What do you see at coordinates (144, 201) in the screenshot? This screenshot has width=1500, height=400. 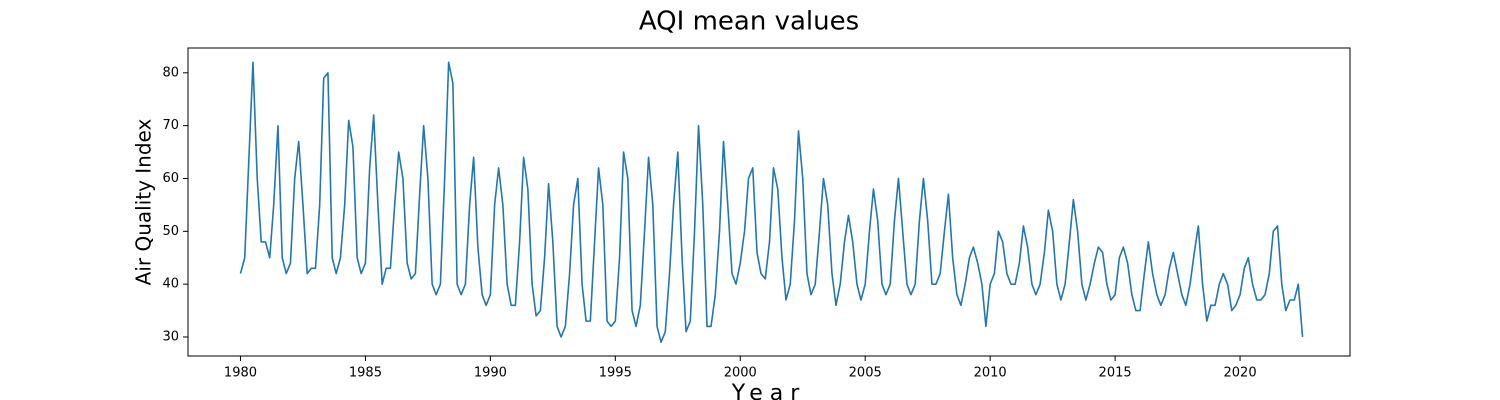 I see `y-axis-label: Air Quality Index` at bounding box center [144, 201].